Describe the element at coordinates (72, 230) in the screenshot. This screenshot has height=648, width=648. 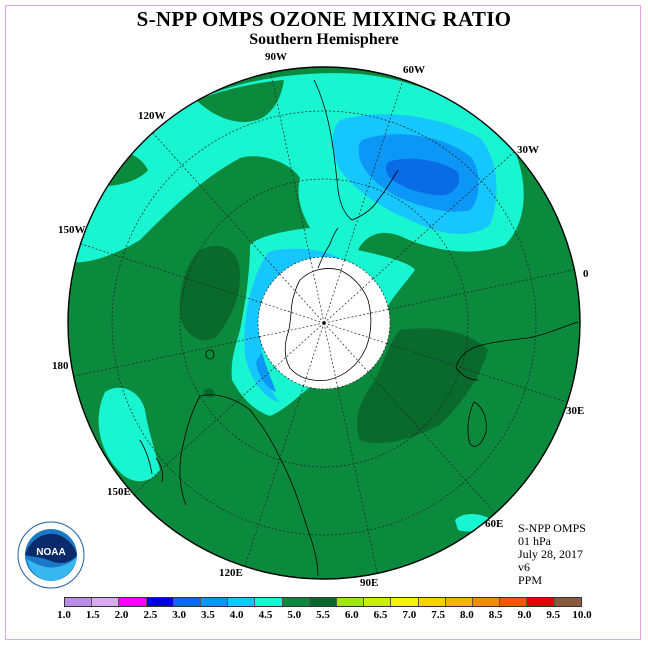
I see `longitude-label: 150W` at that location.